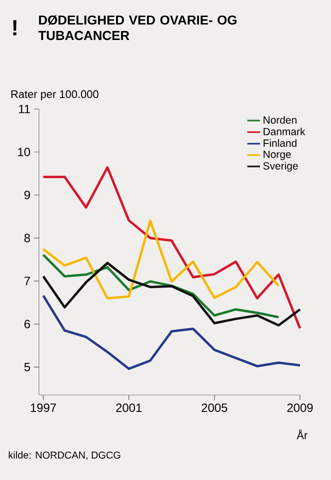 The width and height of the screenshot is (331, 480). What do you see at coordinates (280, 120) in the screenshot?
I see `legend-label: Norden` at bounding box center [280, 120].